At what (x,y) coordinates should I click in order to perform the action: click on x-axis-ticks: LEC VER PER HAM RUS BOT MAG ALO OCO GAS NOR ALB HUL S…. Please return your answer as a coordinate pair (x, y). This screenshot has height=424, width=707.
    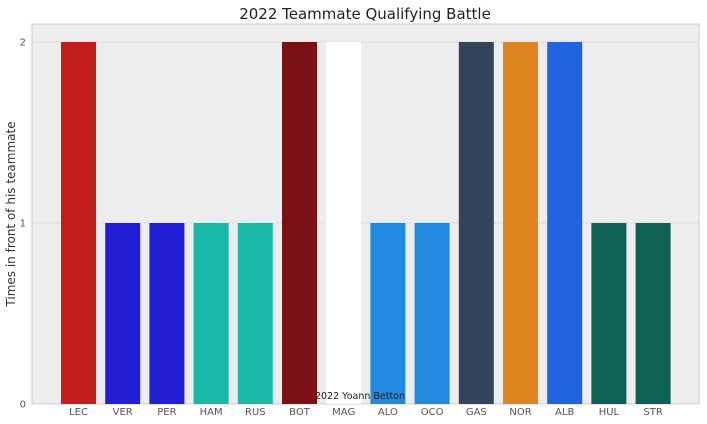
    Looking at the image, I should click on (366, 412).